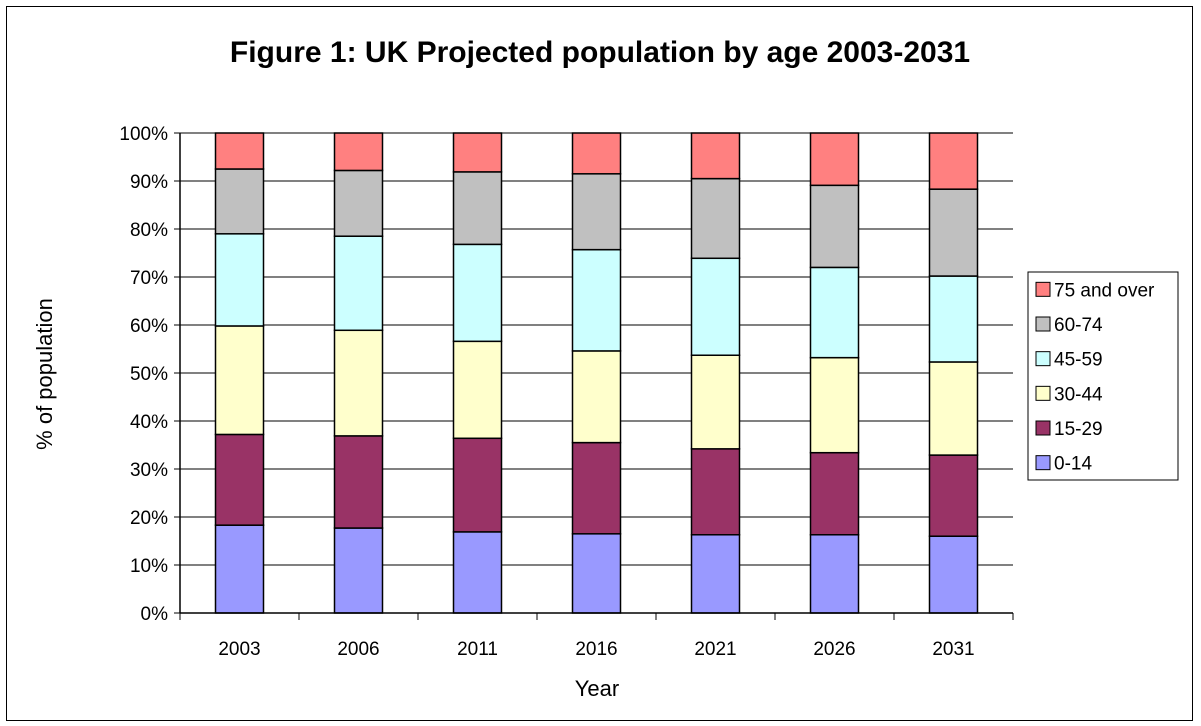 The width and height of the screenshot is (1201, 726). Describe the element at coordinates (1078, 394) in the screenshot. I see `legend-label: 30-44` at that location.